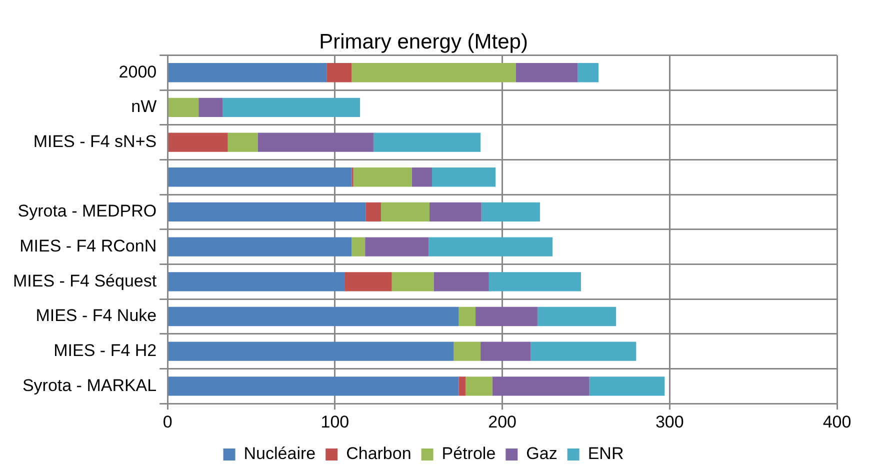 The height and width of the screenshot is (473, 877). What do you see at coordinates (105, 350) in the screenshot?
I see `y-tick-label: MIES - F4 H2` at bounding box center [105, 350].